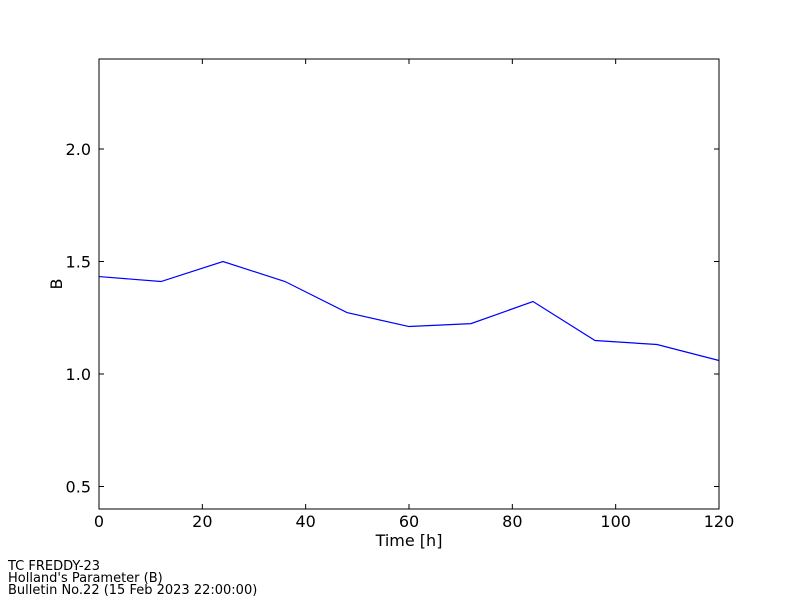 Image resolution: width=800 pixels, height=600 pixels. What do you see at coordinates (53, 566) in the screenshot?
I see `footer-note: TC FREDDY-23` at bounding box center [53, 566].